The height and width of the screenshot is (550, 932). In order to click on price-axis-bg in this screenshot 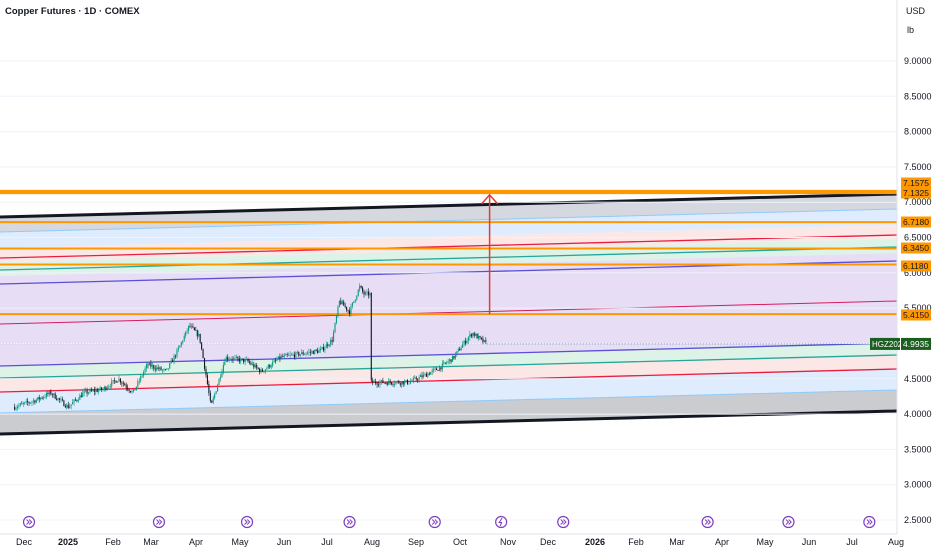, I will do `click(914, 275)`.